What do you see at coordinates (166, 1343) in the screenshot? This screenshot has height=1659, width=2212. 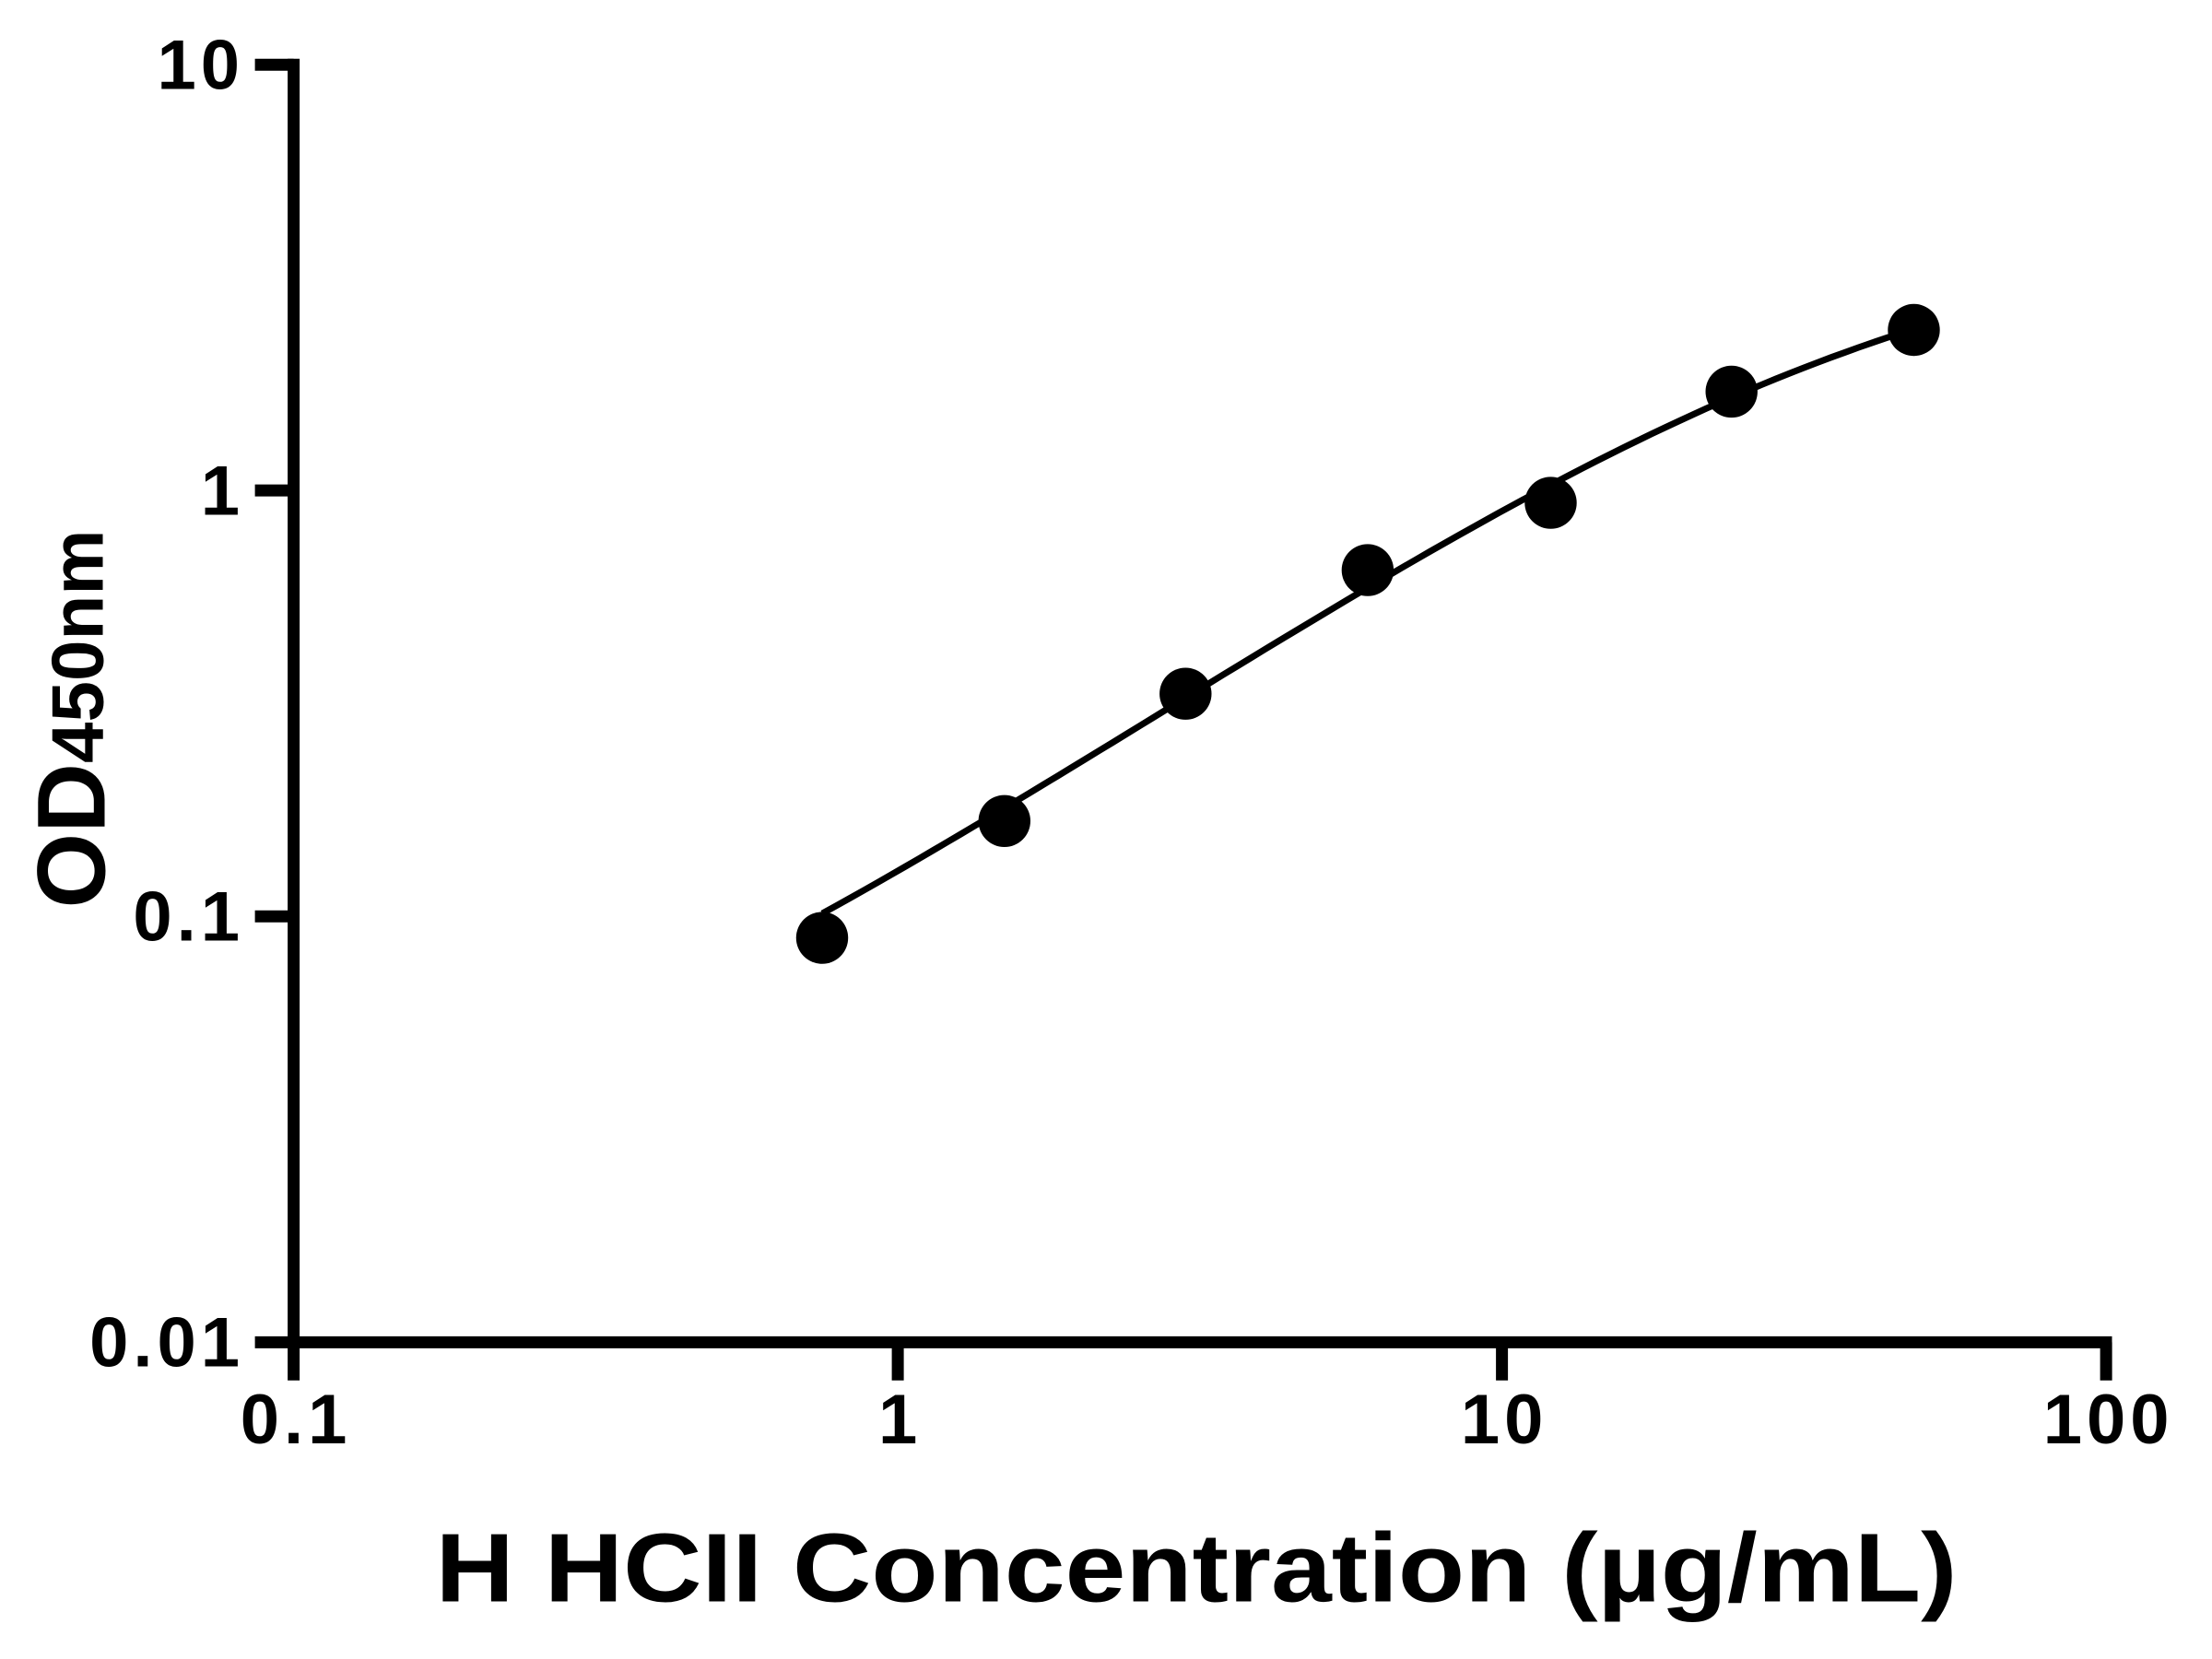 I see `svg-text: 0.01` at bounding box center [166, 1343].